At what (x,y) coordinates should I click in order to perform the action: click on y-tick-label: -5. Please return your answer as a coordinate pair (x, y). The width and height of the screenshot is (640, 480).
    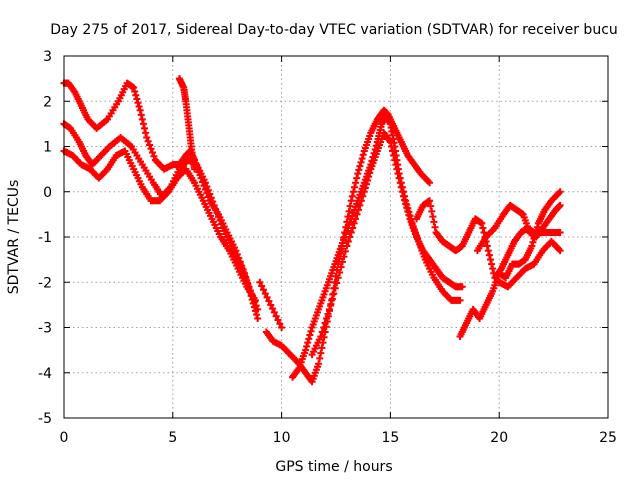
    Looking at the image, I should click on (45, 419).